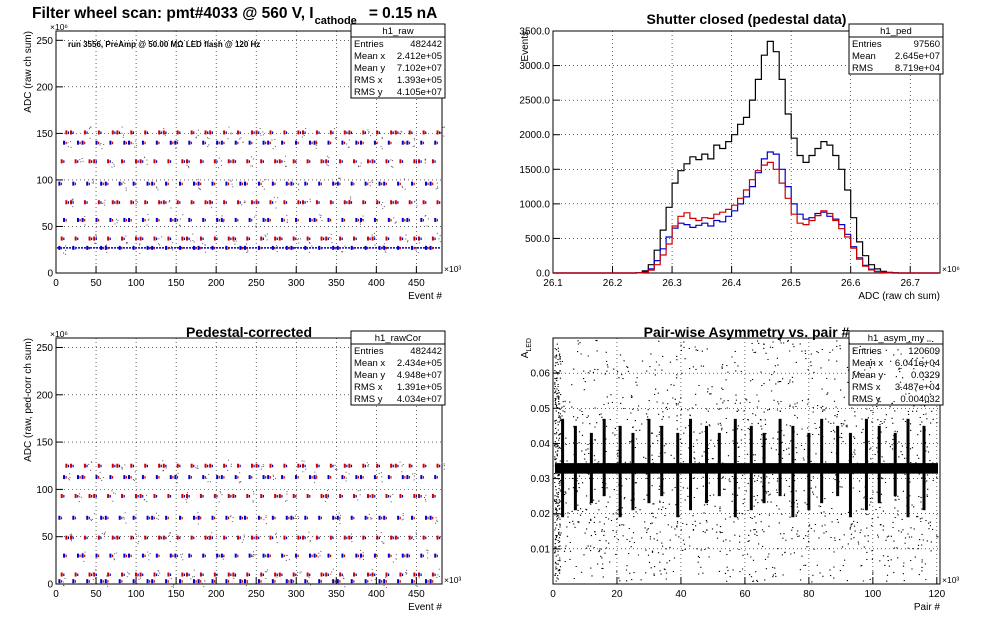 The height and width of the screenshot is (622, 996). I want to click on x-tick-label: 50, so click(96, 594).